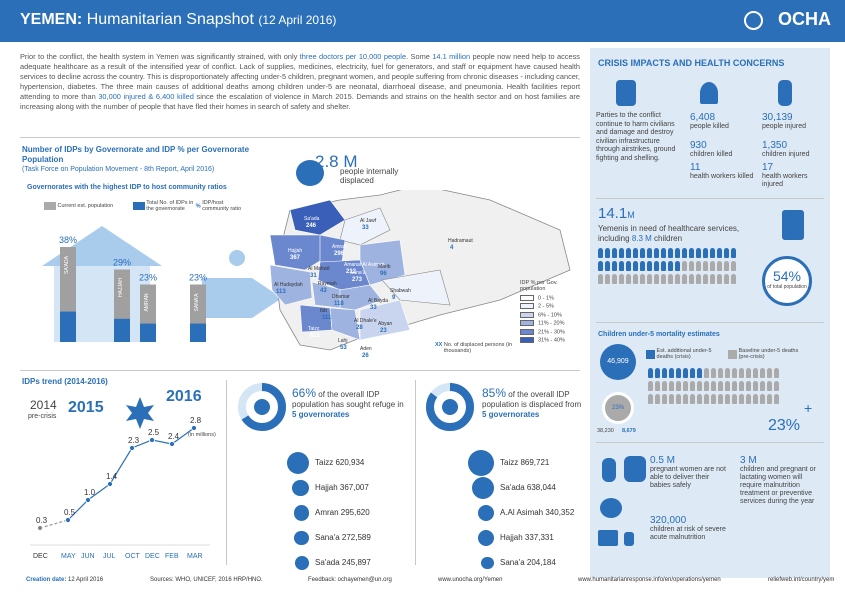 This screenshot has height=597, width=845. Describe the element at coordinates (67, 264) in the screenshot. I see `ratio-category-label: SA'ADA` at that location.